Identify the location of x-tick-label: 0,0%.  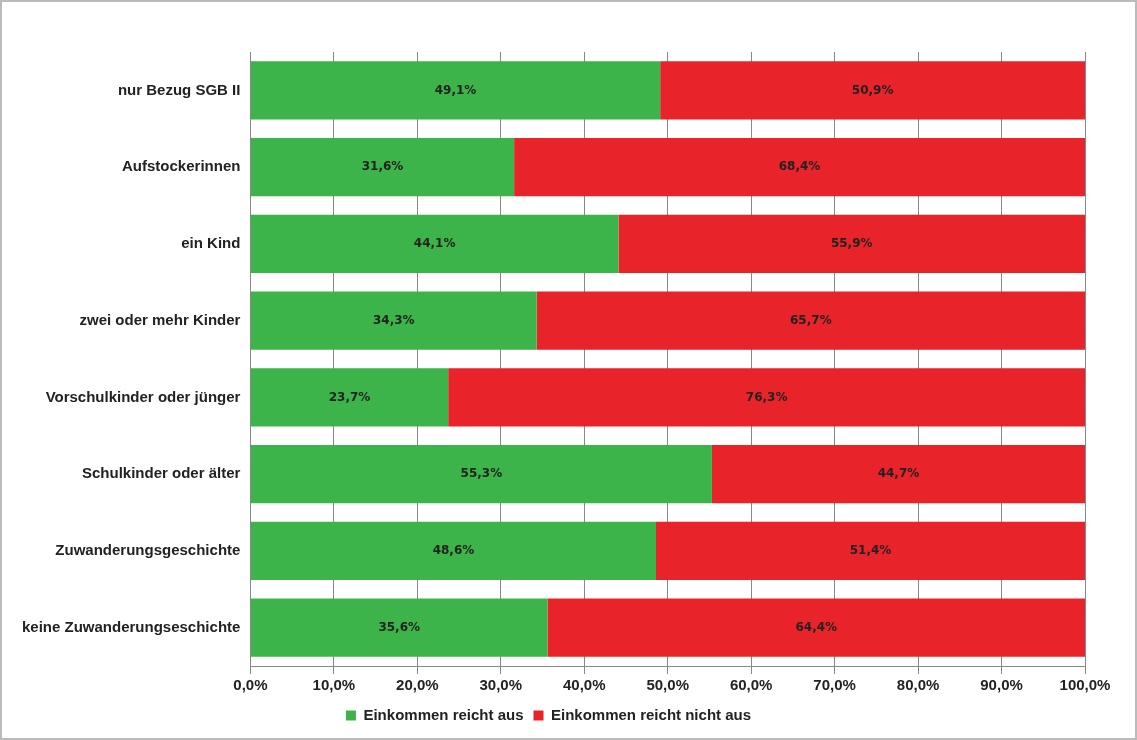
(250, 685).